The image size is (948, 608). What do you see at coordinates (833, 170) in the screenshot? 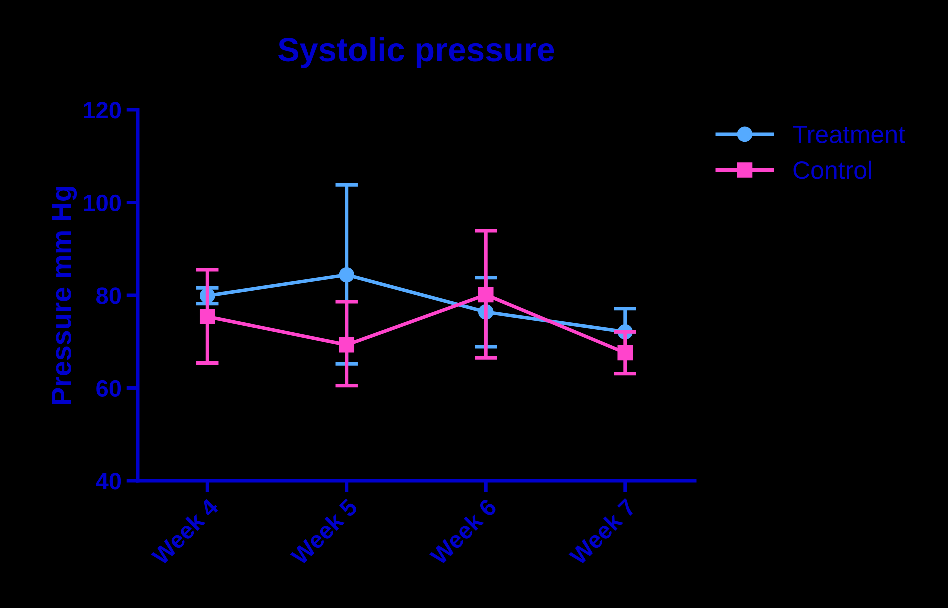
I see `legend-label: Control` at bounding box center [833, 170].